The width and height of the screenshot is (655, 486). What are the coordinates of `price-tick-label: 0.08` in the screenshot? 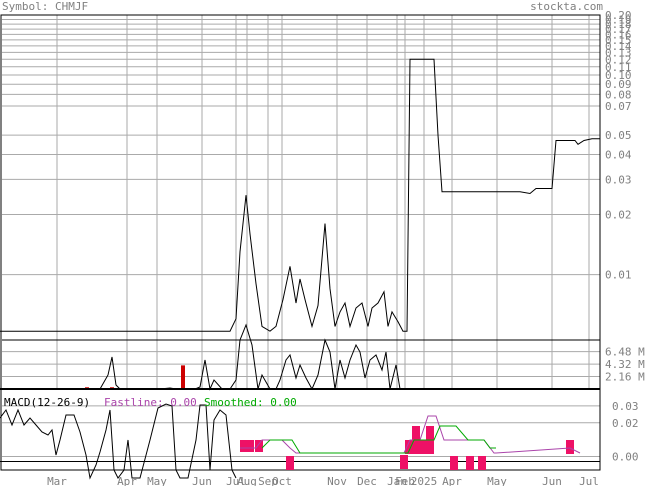 It's located at (618, 94).